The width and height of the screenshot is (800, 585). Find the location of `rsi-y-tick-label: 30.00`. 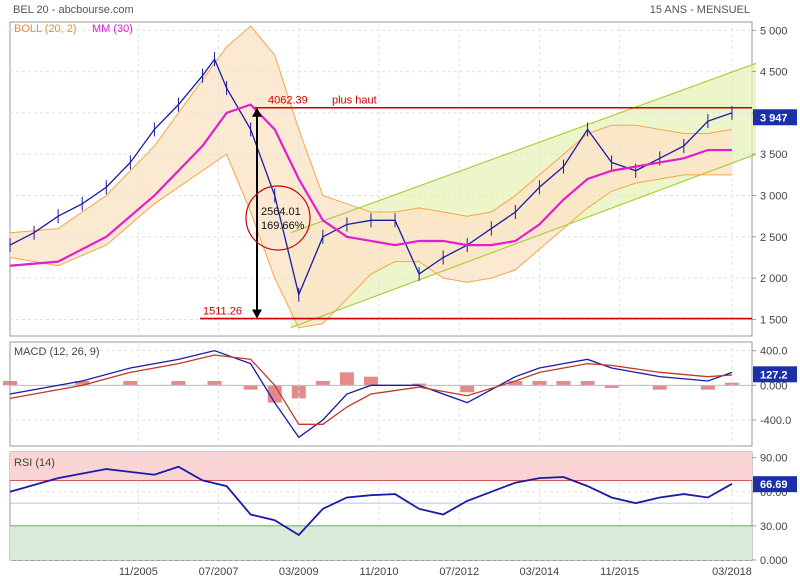

rsi-y-tick-label: 30.00 is located at coordinates (774, 527).